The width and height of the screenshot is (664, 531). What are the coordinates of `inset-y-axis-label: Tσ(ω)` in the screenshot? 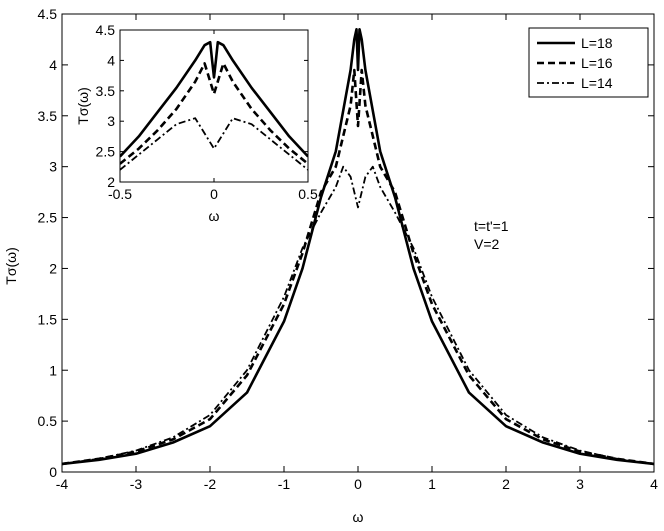 It's located at (83, 105).